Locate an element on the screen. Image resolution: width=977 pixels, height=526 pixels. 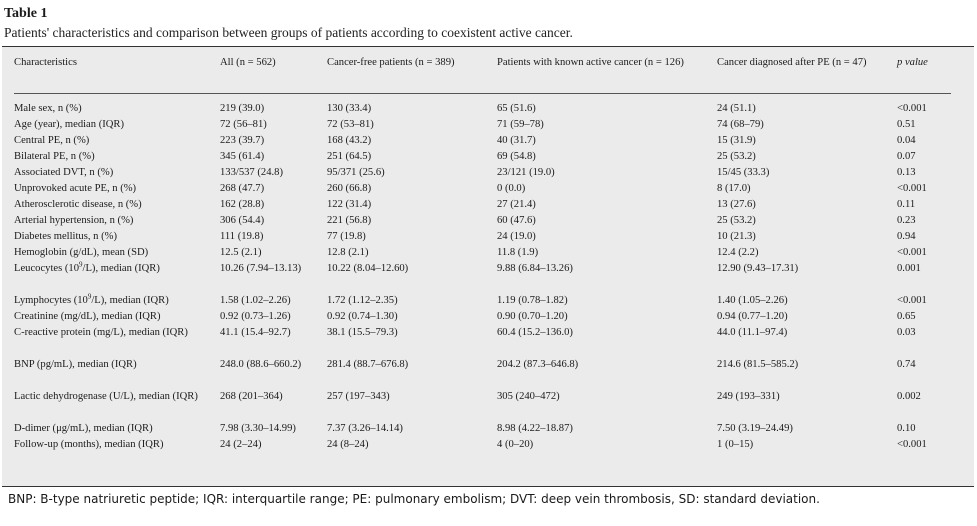
cell-p-value: 0.04 is located at coordinates (906, 140).